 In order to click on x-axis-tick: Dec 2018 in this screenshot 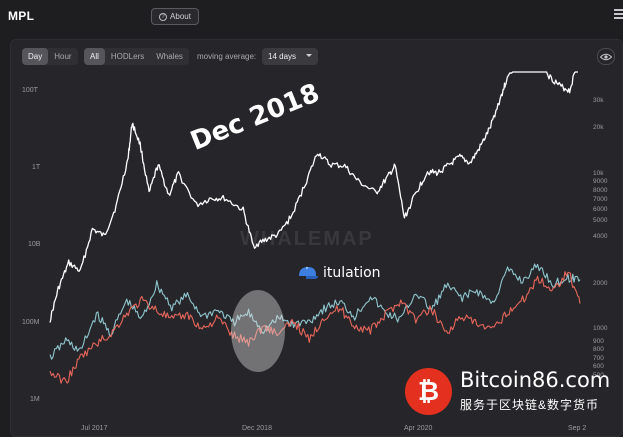, I will do `click(257, 428)`.